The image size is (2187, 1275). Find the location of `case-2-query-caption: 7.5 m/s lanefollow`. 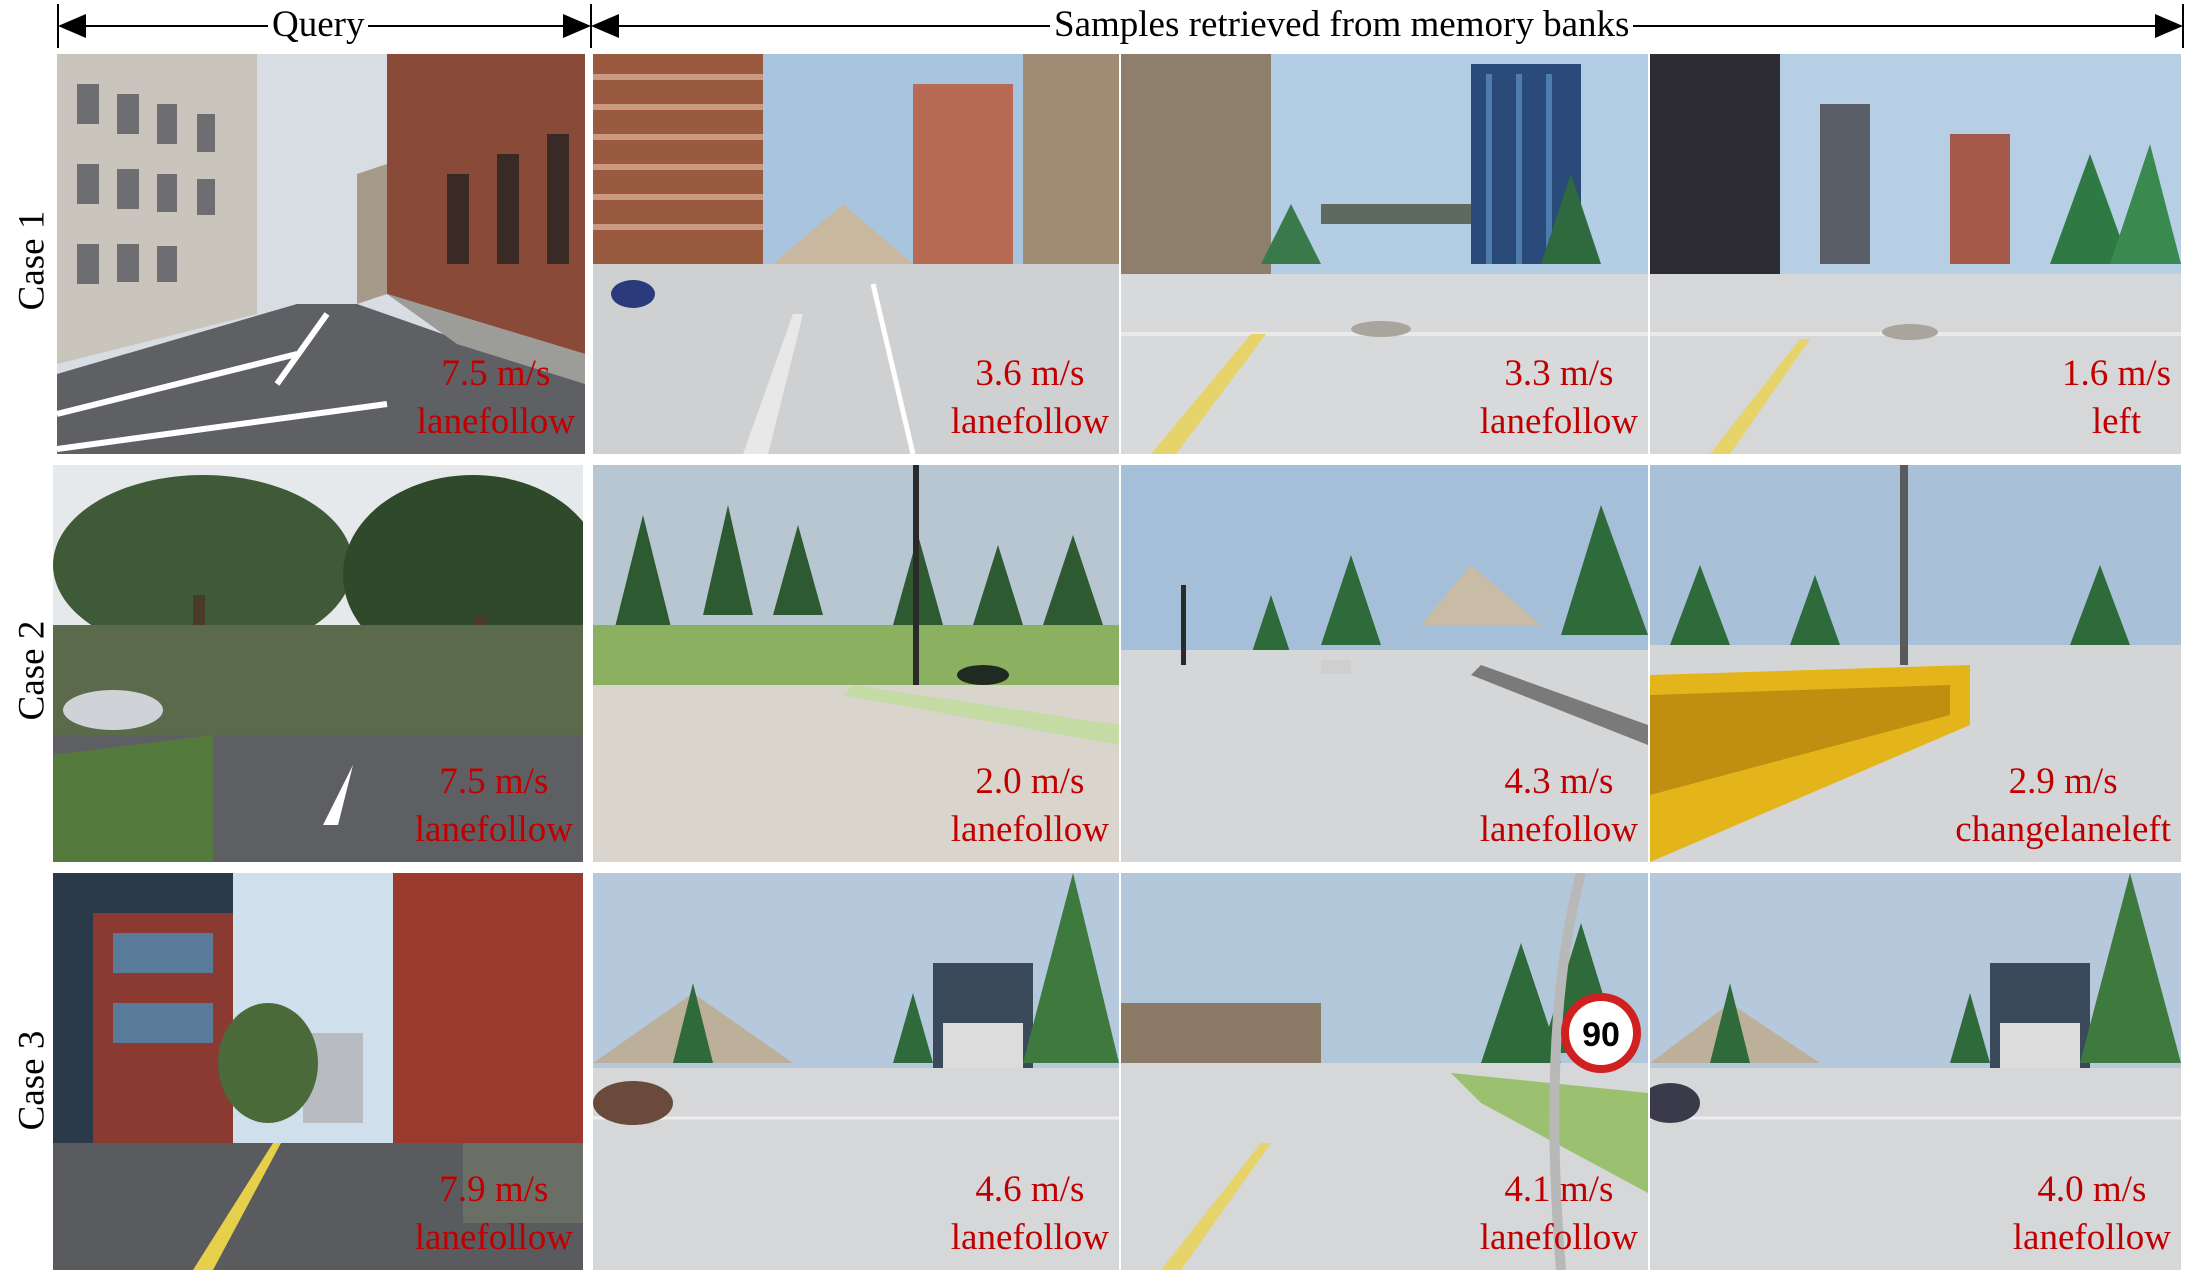

case-2-query-caption: 7.5 m/s lanefollow is located at coordinates (494, 806).